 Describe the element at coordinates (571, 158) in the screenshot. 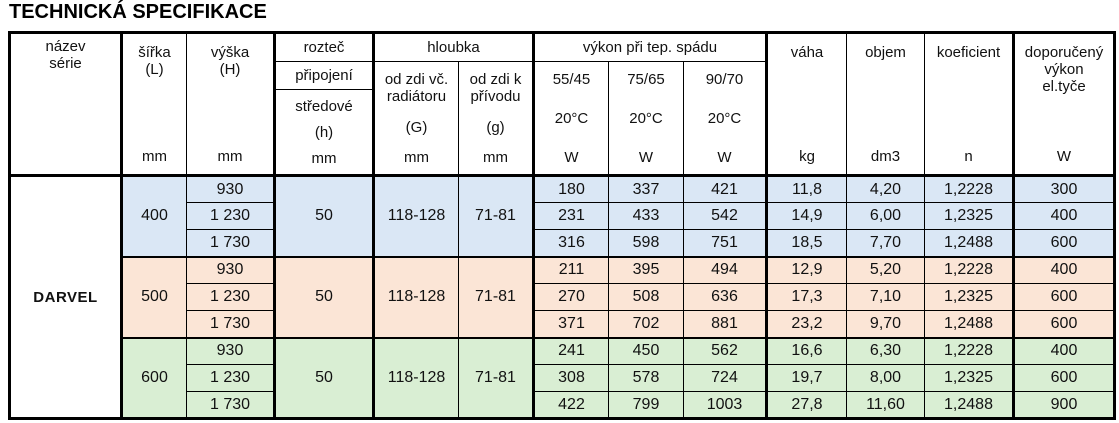

I see `temp1-unit: W` at that location.